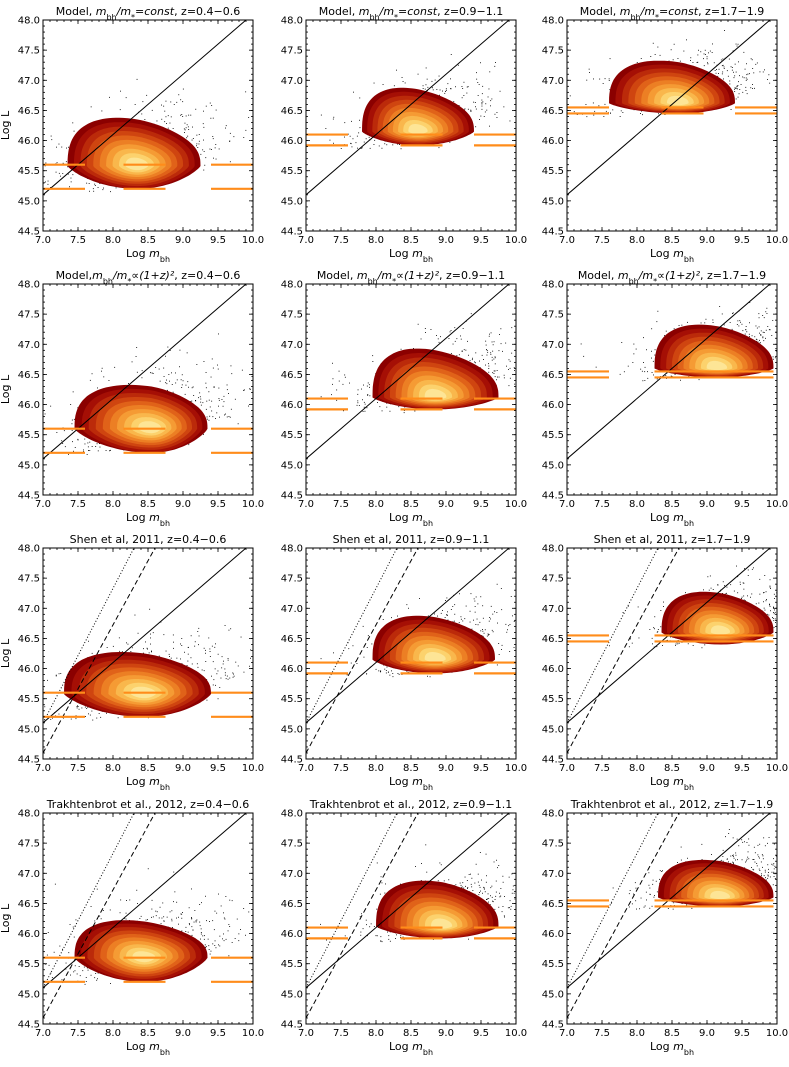  Describe the element at coordinates (292, 21) in the screenshot. I see `y-tick-label: 48.0` at that location.